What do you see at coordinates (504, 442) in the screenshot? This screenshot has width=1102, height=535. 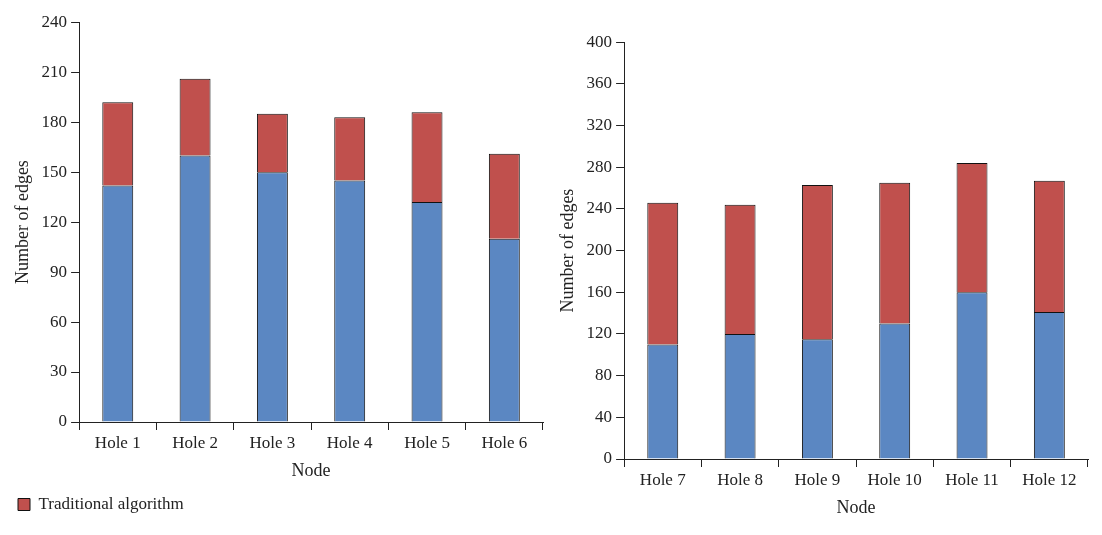 I see `x-tick-label: Hole 6` at bounding box center [504, 442].